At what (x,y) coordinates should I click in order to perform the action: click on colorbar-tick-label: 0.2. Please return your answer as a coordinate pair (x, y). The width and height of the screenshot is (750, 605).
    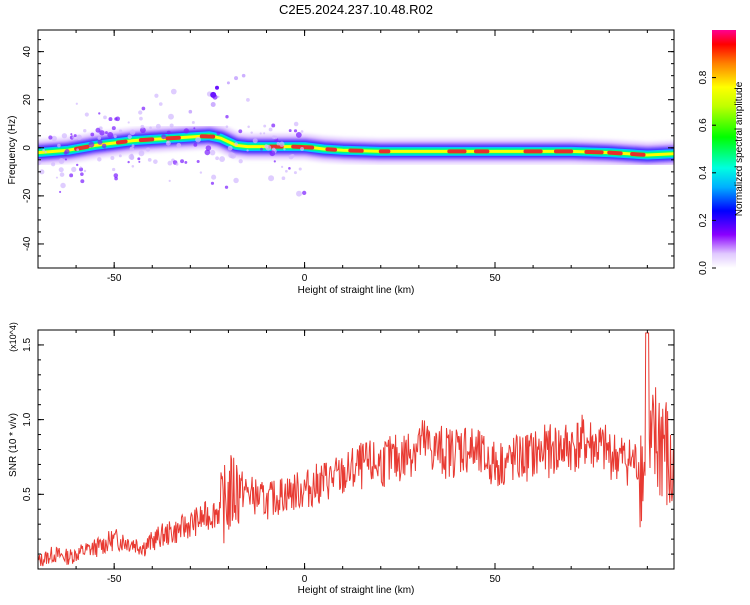
    Looking at the image, I should click on (703, 220).